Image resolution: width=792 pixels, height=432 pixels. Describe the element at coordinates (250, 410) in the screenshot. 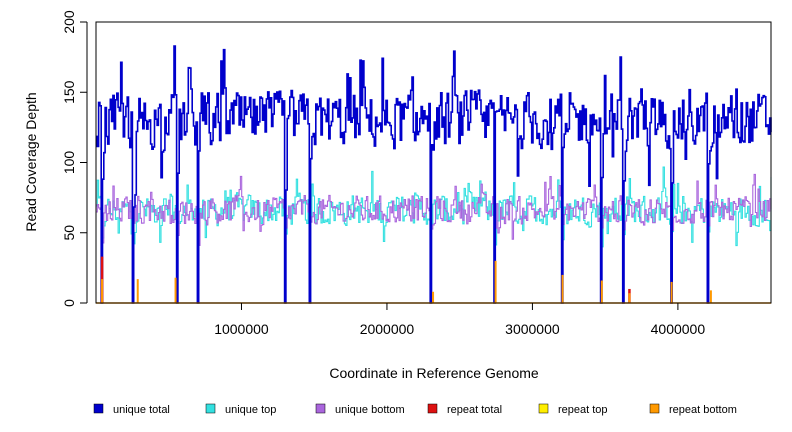

I see `legend-label: unique top` at that location.